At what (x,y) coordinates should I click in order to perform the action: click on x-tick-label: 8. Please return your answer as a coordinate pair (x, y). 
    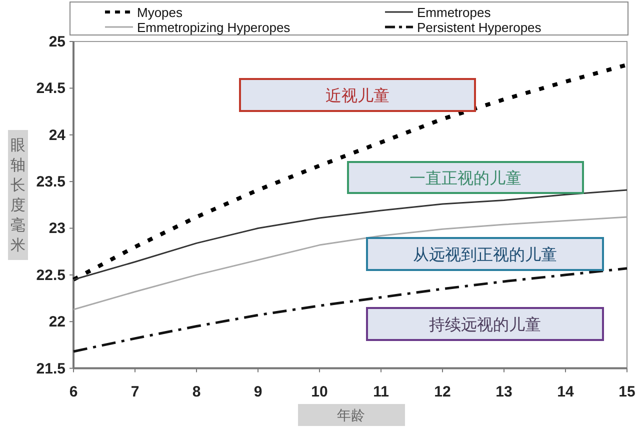
    Looking at the image, I should click on (196, 391).